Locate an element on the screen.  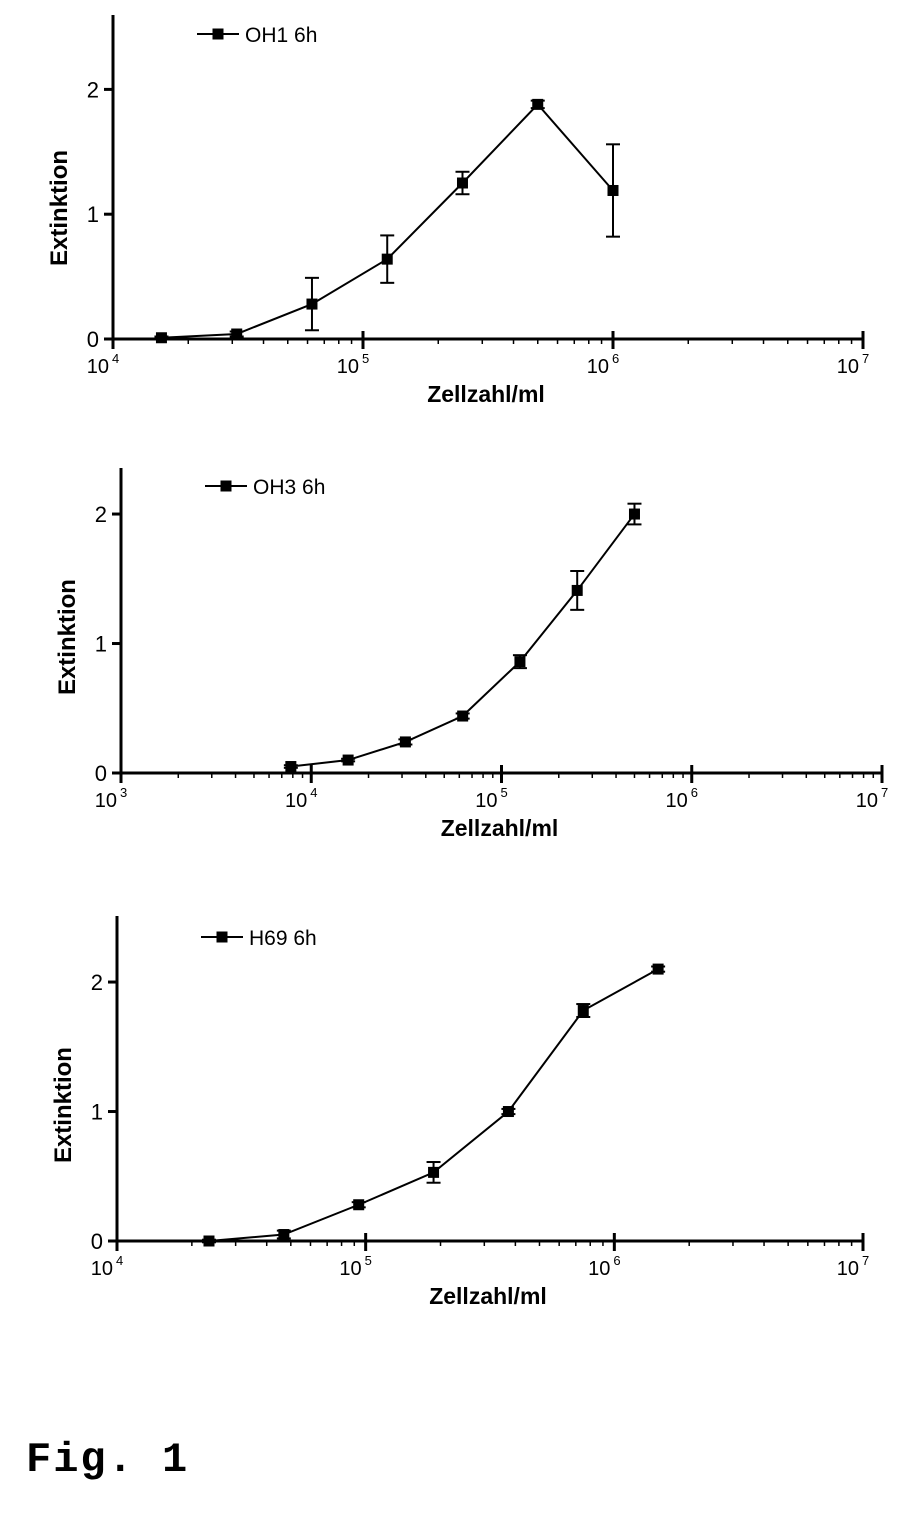
legend-label: OH1 6h is located at coordinates (281, 35).